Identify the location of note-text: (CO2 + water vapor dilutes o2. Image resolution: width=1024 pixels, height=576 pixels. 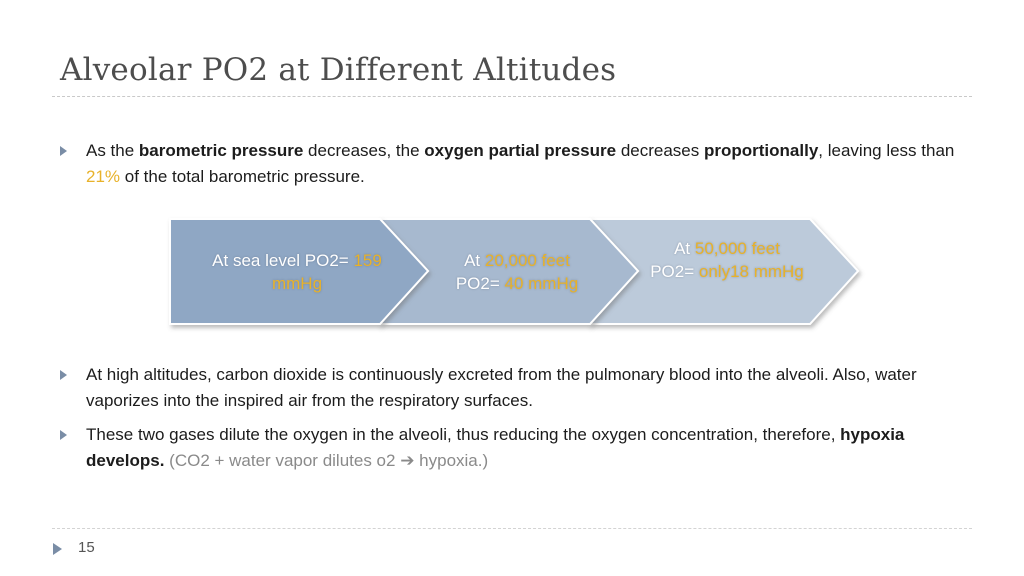
(285, 460).